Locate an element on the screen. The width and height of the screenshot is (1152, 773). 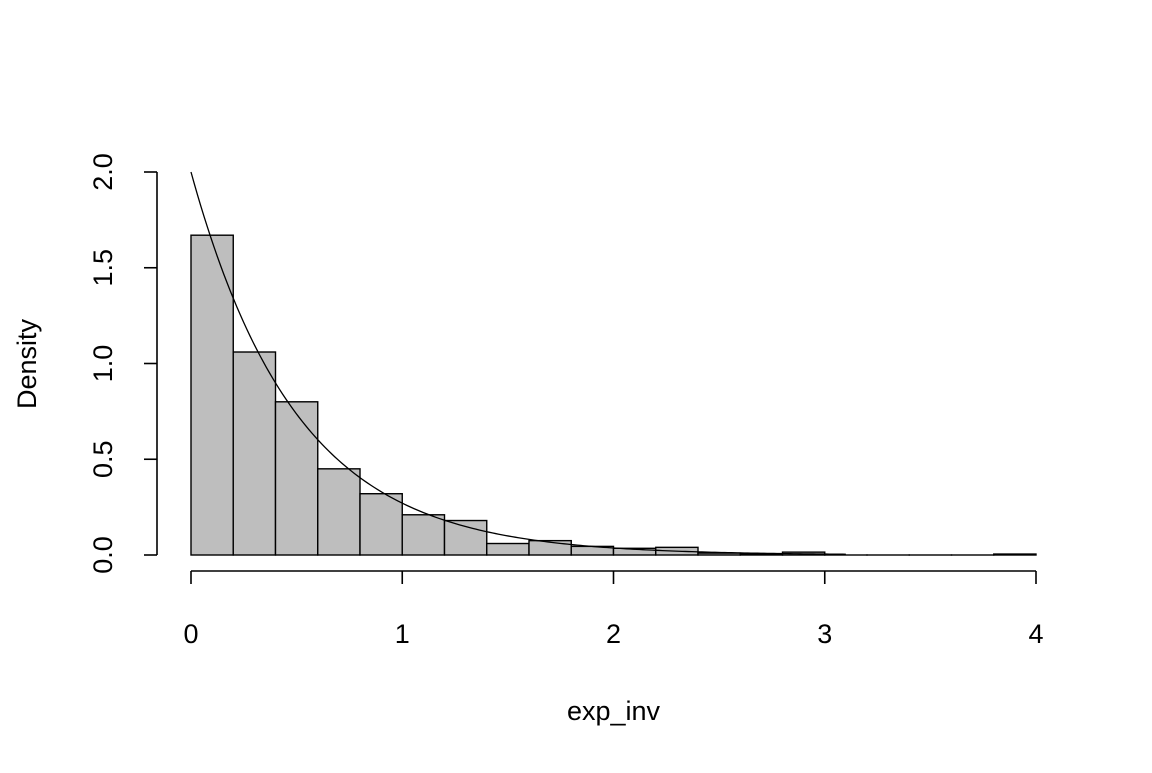
x-tick-label: 4 is located at coordinates (1035, 634).